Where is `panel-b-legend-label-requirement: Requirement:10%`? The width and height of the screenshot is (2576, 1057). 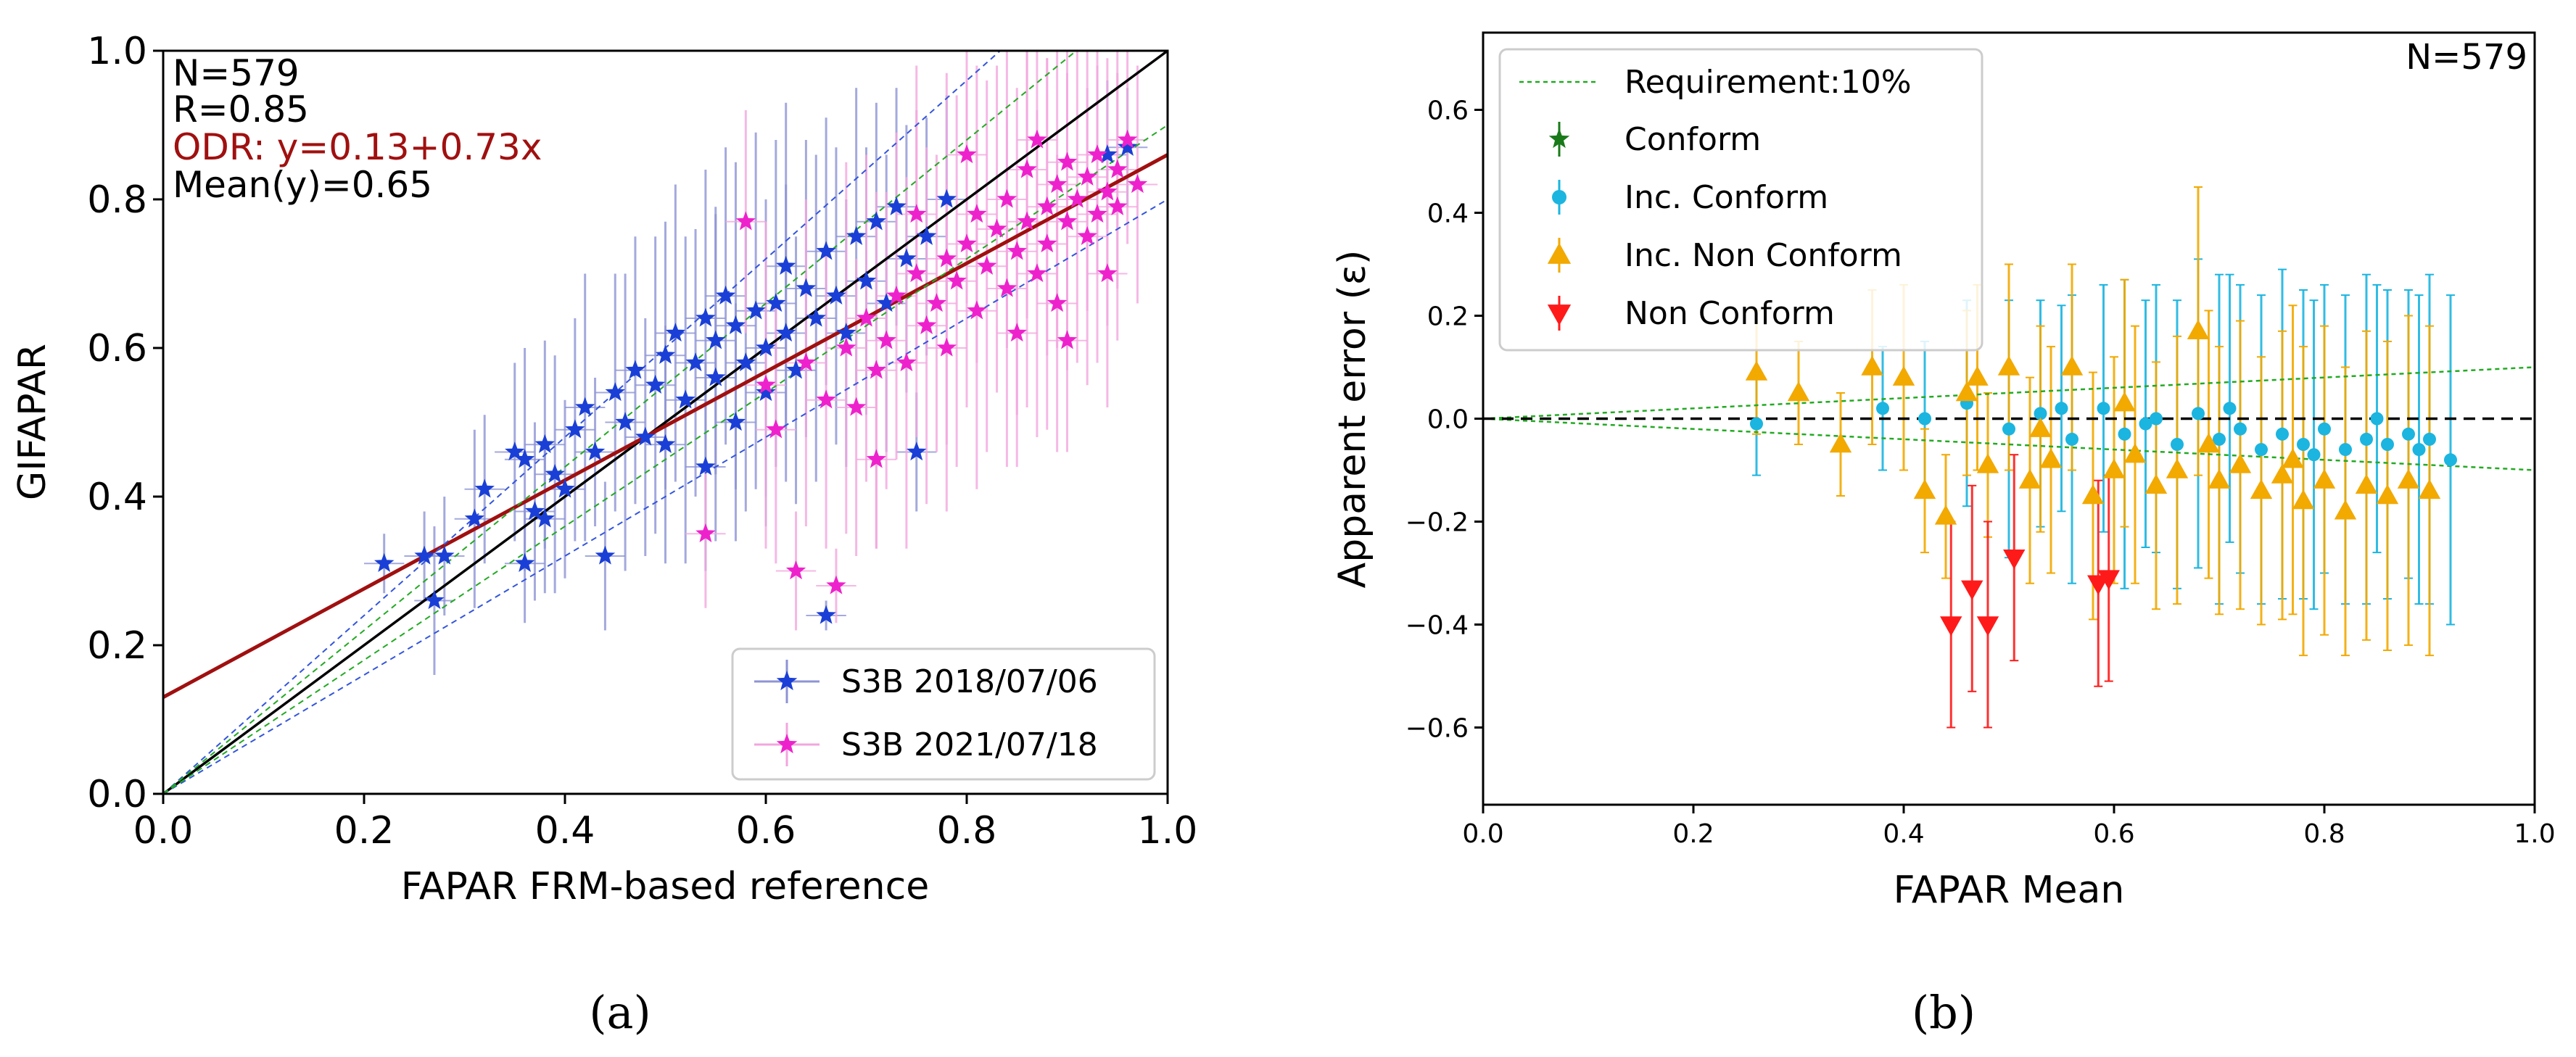 panel-b-legend-label-requirement: Requirement:10% is located at coordinates (1768, 82).